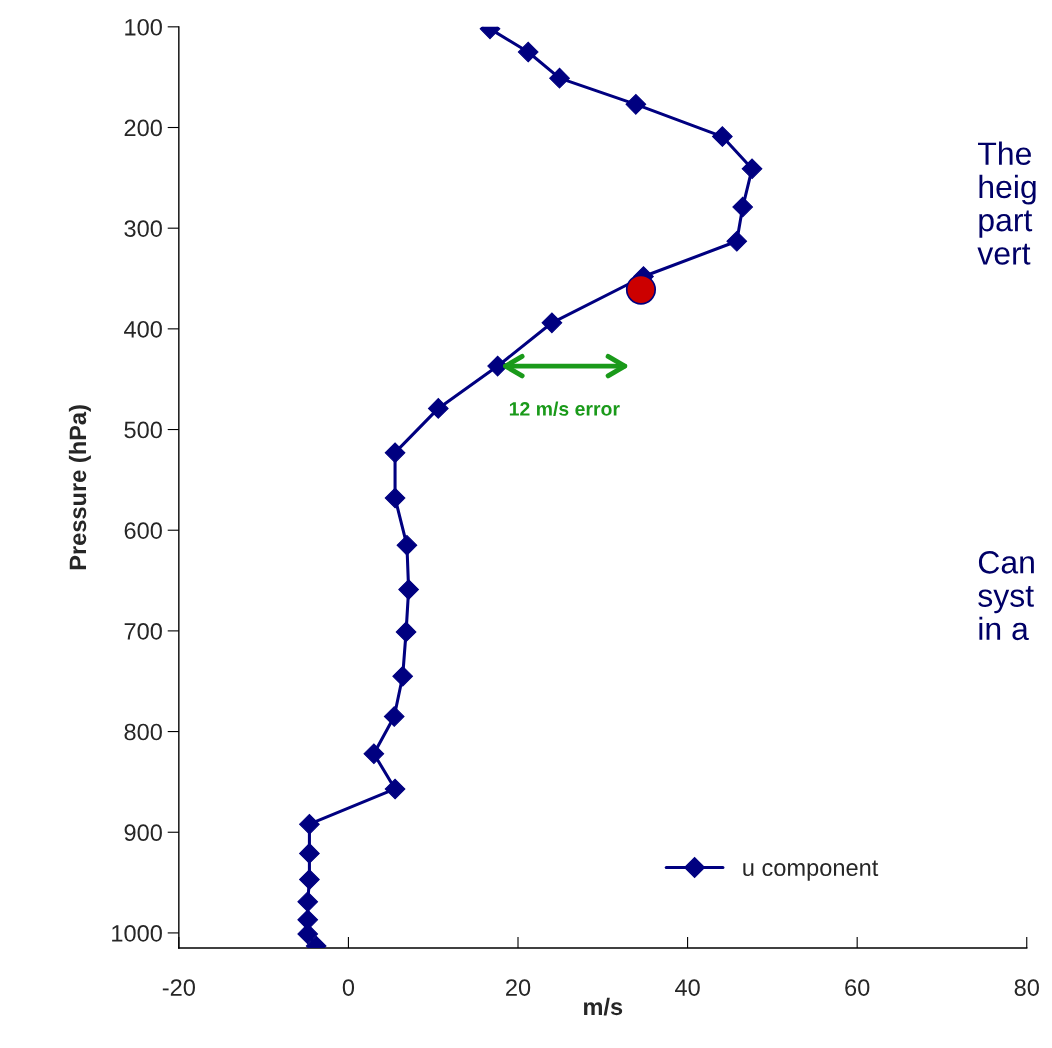 This screenshot has width=1052, height=1048. Describe the element at coordinates (143, 228) in the screenshot. I see `y-tick-label: 300` at that location.